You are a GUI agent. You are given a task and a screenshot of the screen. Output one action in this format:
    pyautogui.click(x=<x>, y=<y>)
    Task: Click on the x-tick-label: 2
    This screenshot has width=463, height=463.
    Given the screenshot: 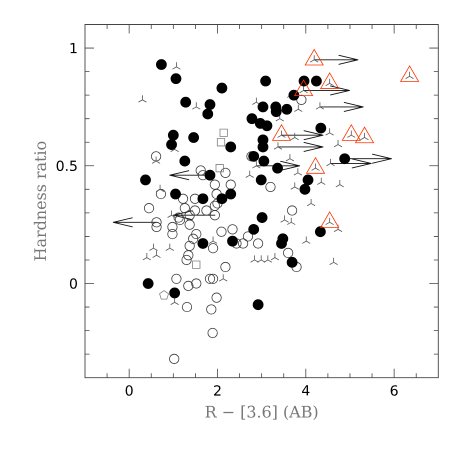 What is the action you would take?
    pyautogui.click(x=217, y=390)
    